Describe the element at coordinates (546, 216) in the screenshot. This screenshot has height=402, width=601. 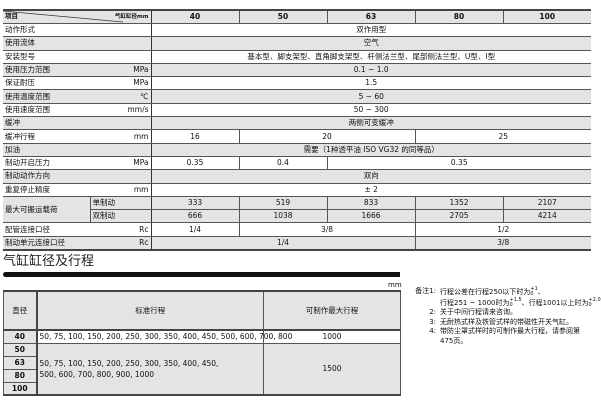
I see `value: 4214` at that location.